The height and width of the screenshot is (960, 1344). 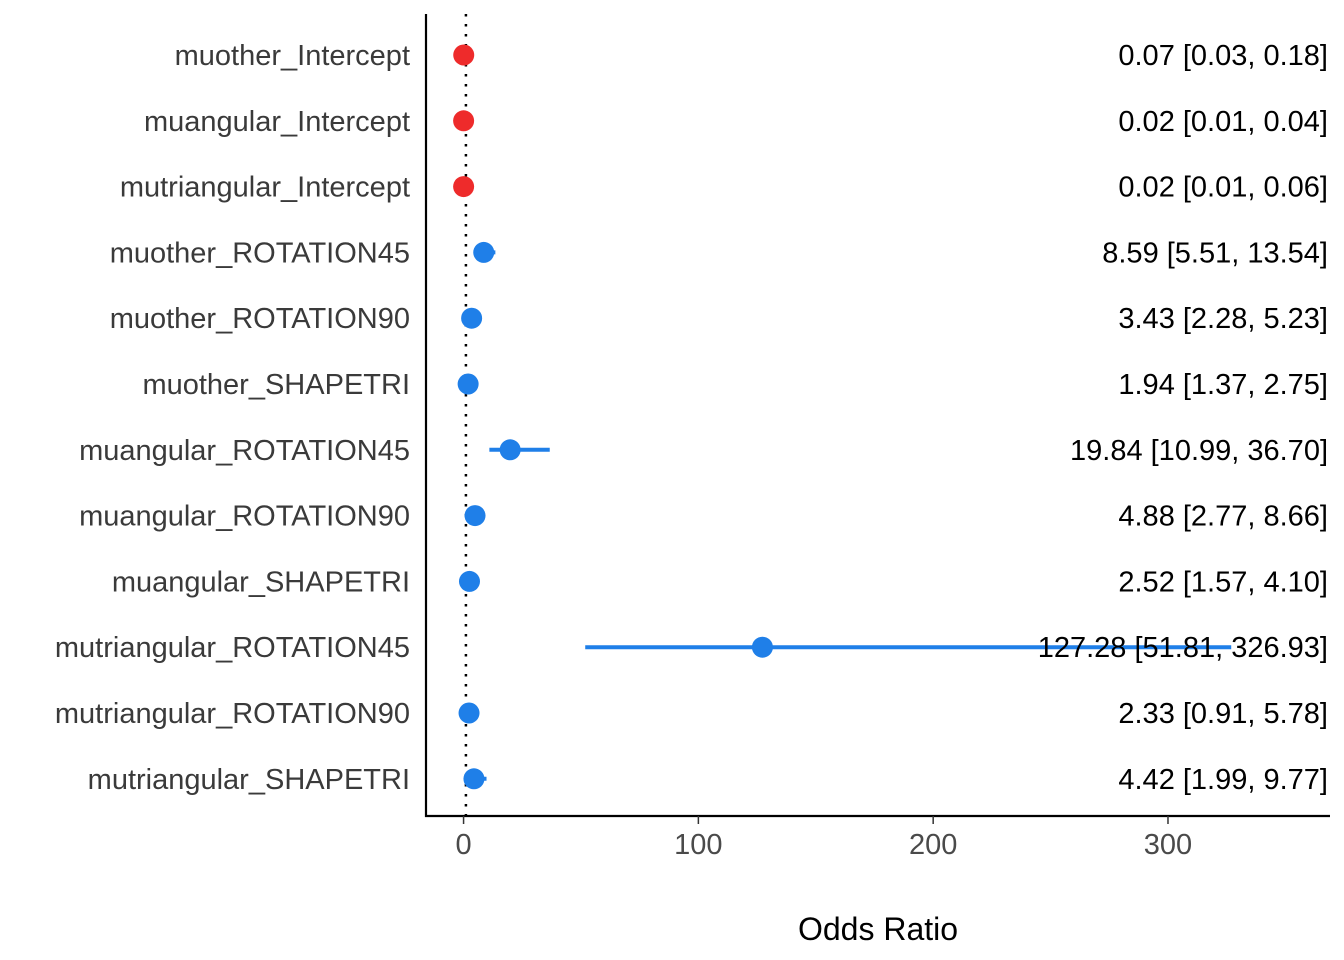 I want to click on term-label-1: muangular_Intercept, so click(x=277, y=122).